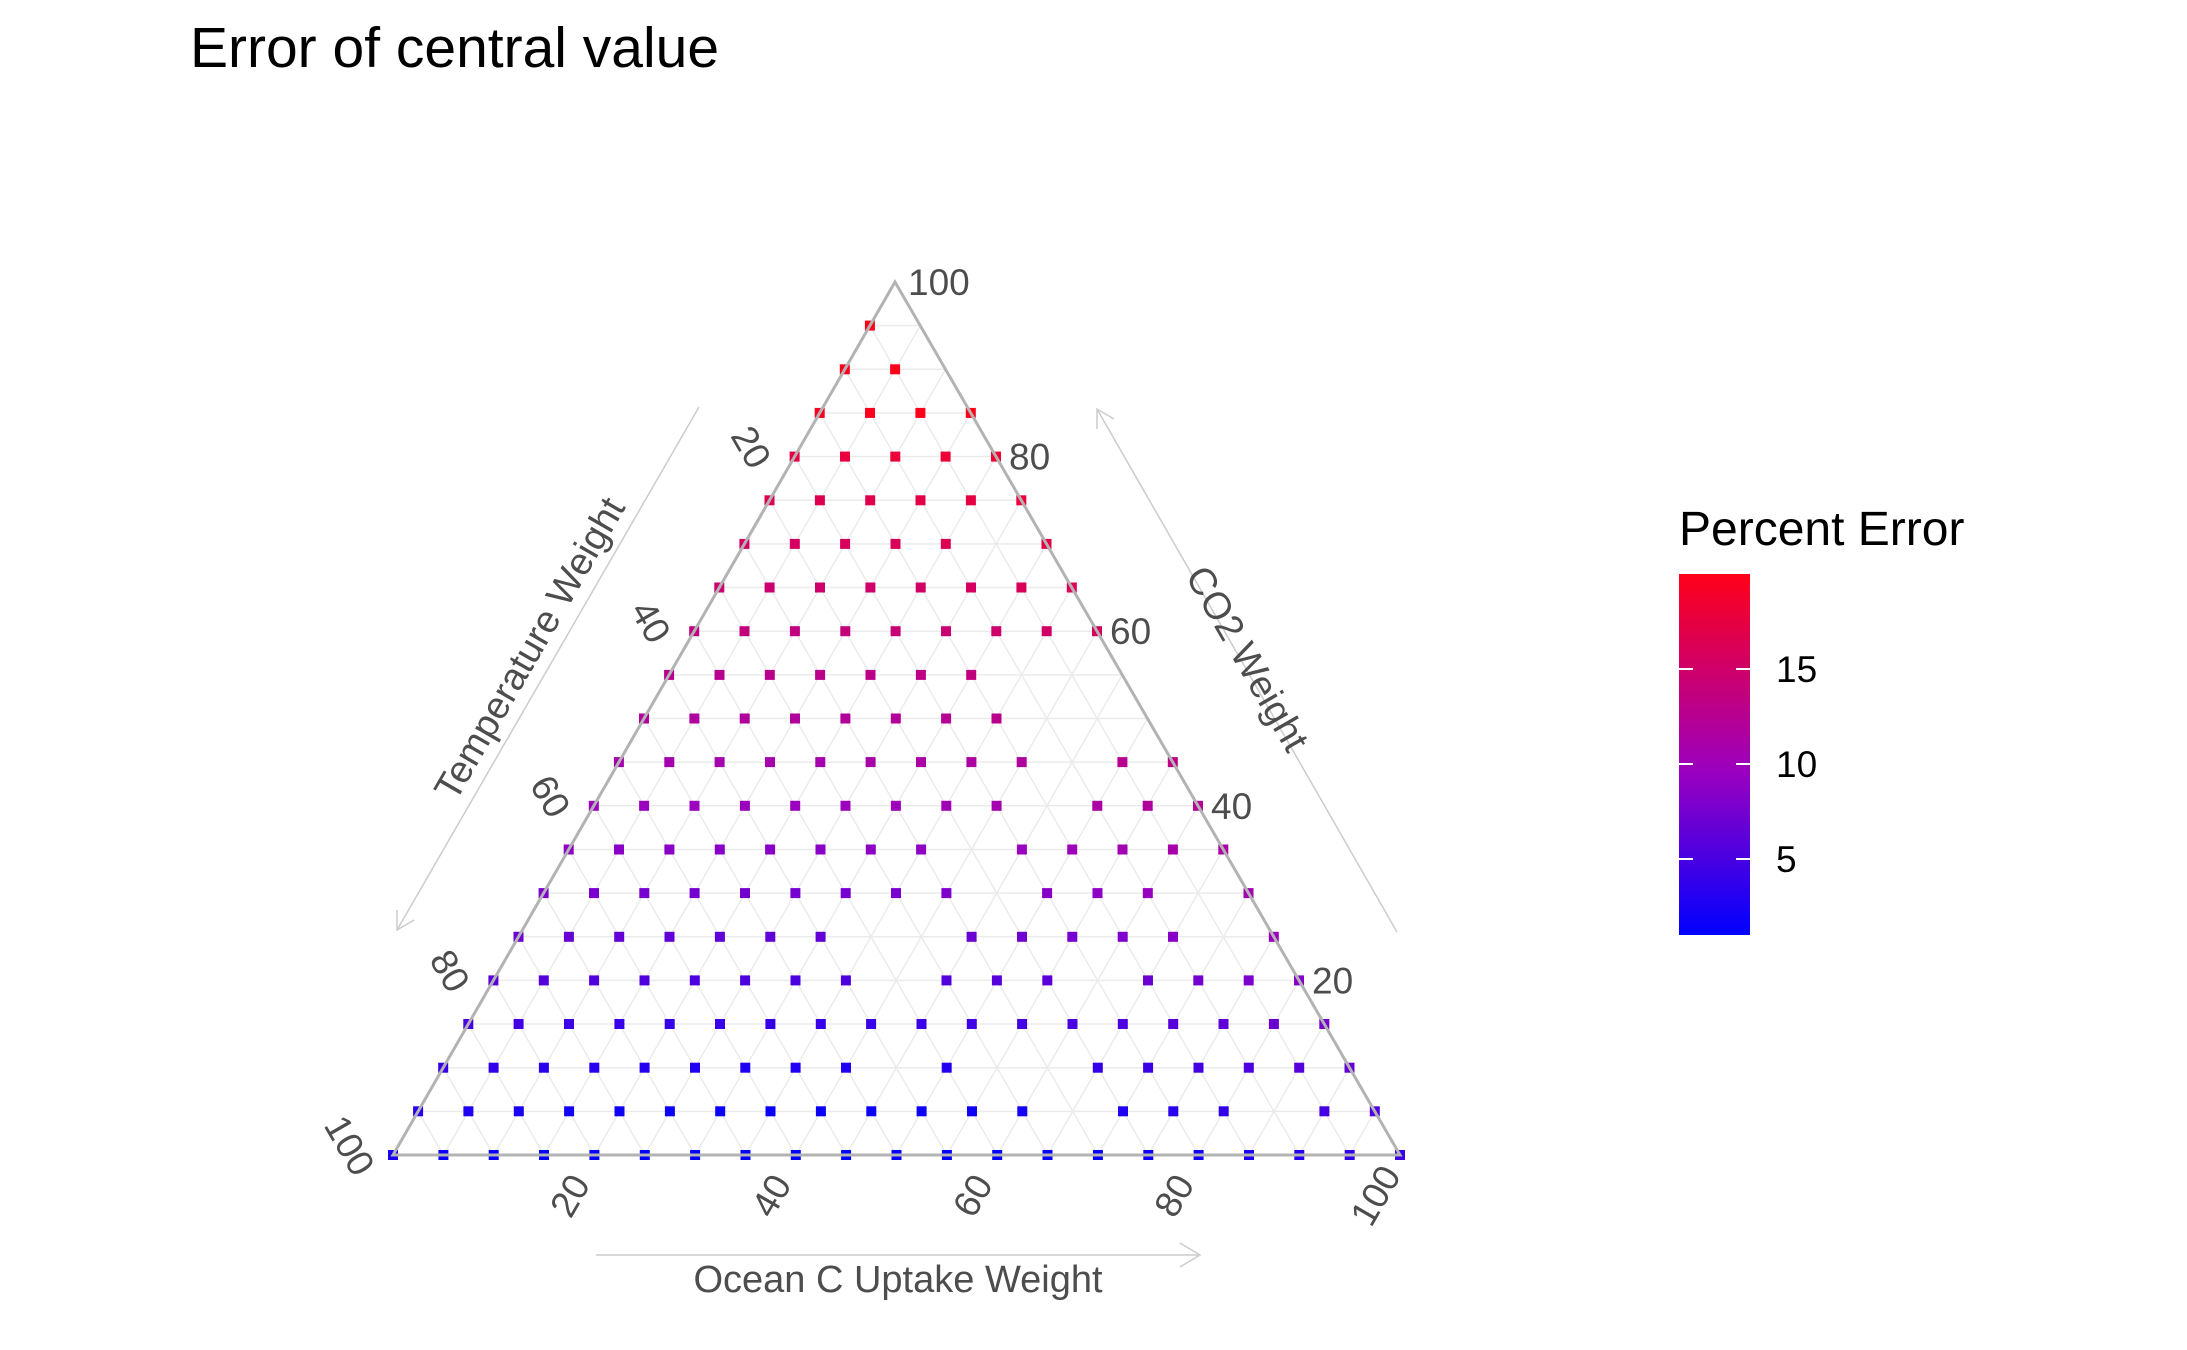 The height and width of the screenshot is (1350, 2187). What do you see at coordinates (349, 1146) in the screenshot?
I see `tick-label-temperature: 100` at bounding box center [349, 1146].